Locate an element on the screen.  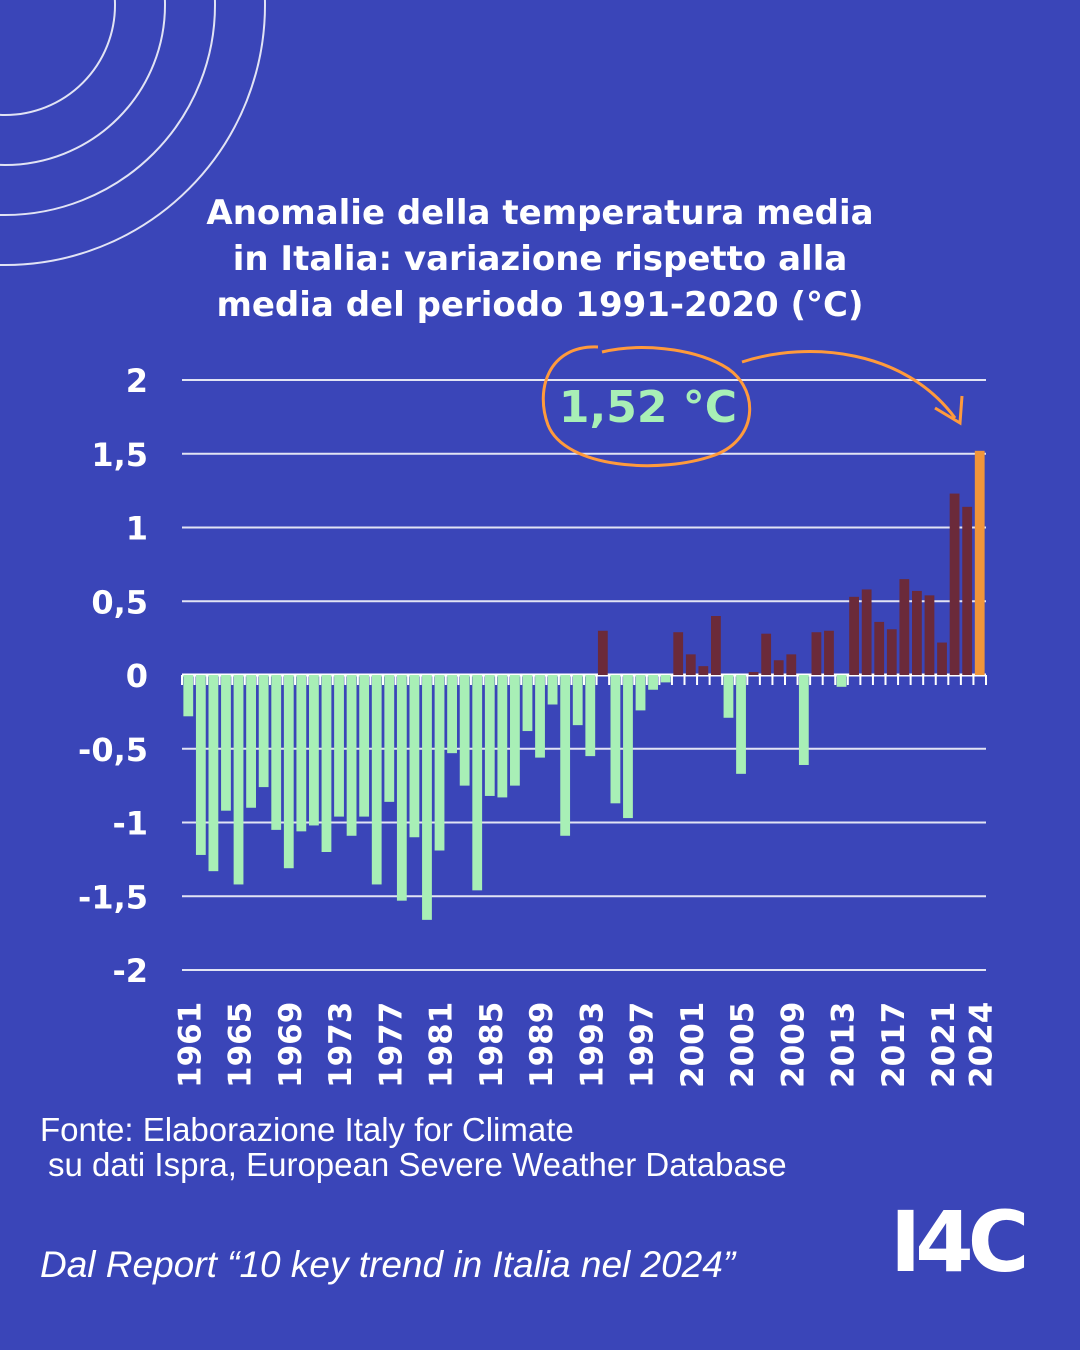
chart-title-line-2: in Italia: variazione rispetto alla is located at coordinates (540, 259).